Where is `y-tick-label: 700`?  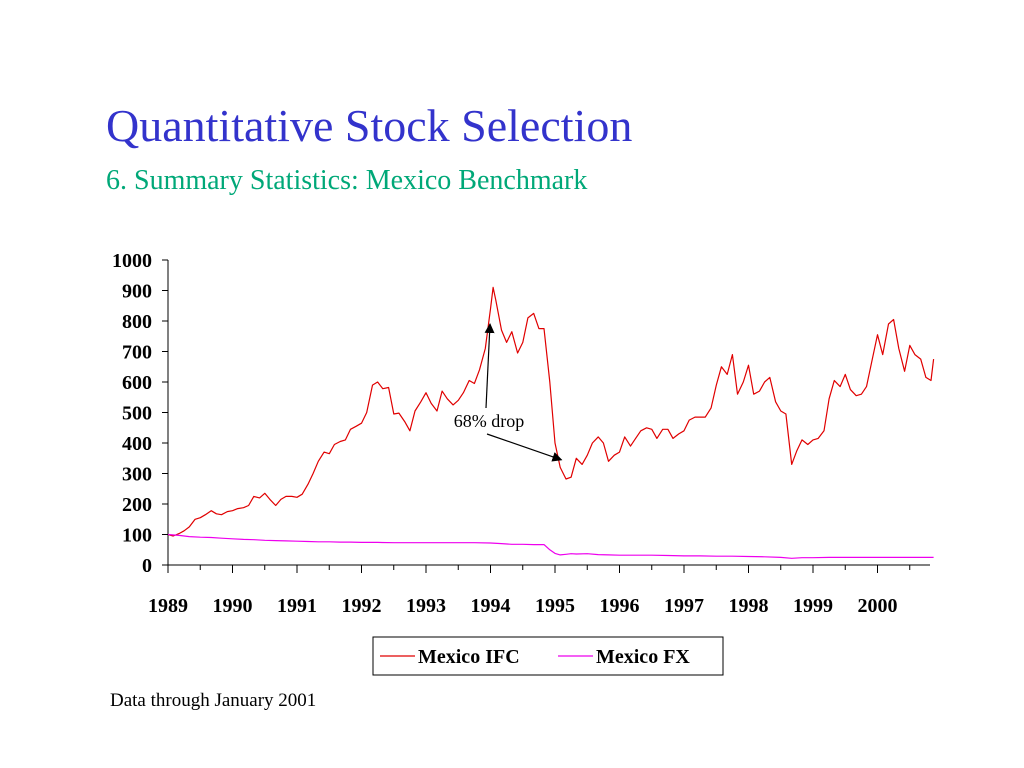 y-tick-label: 700 is located at coordinates (137, 353).